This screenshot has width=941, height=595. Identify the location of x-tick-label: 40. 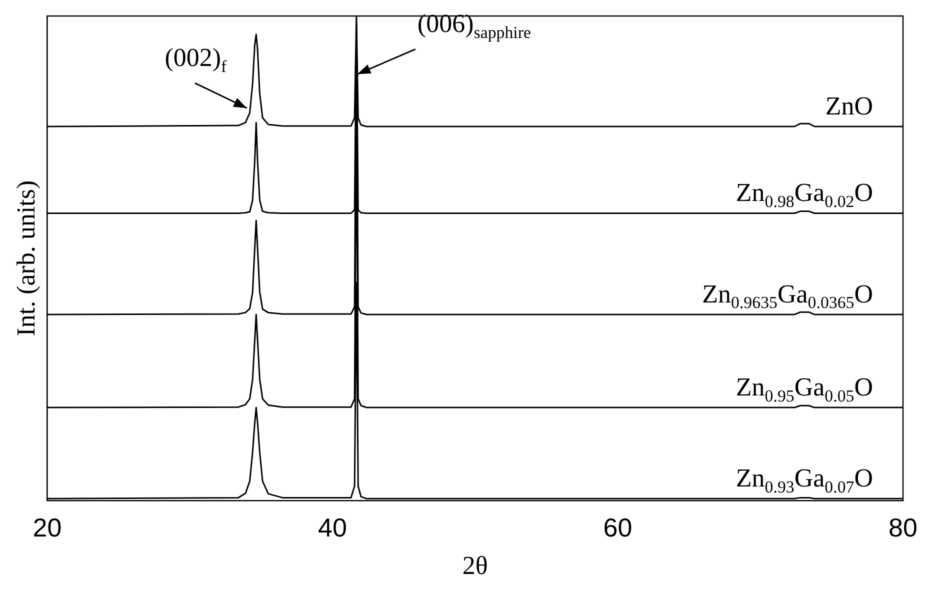
(332, 527).